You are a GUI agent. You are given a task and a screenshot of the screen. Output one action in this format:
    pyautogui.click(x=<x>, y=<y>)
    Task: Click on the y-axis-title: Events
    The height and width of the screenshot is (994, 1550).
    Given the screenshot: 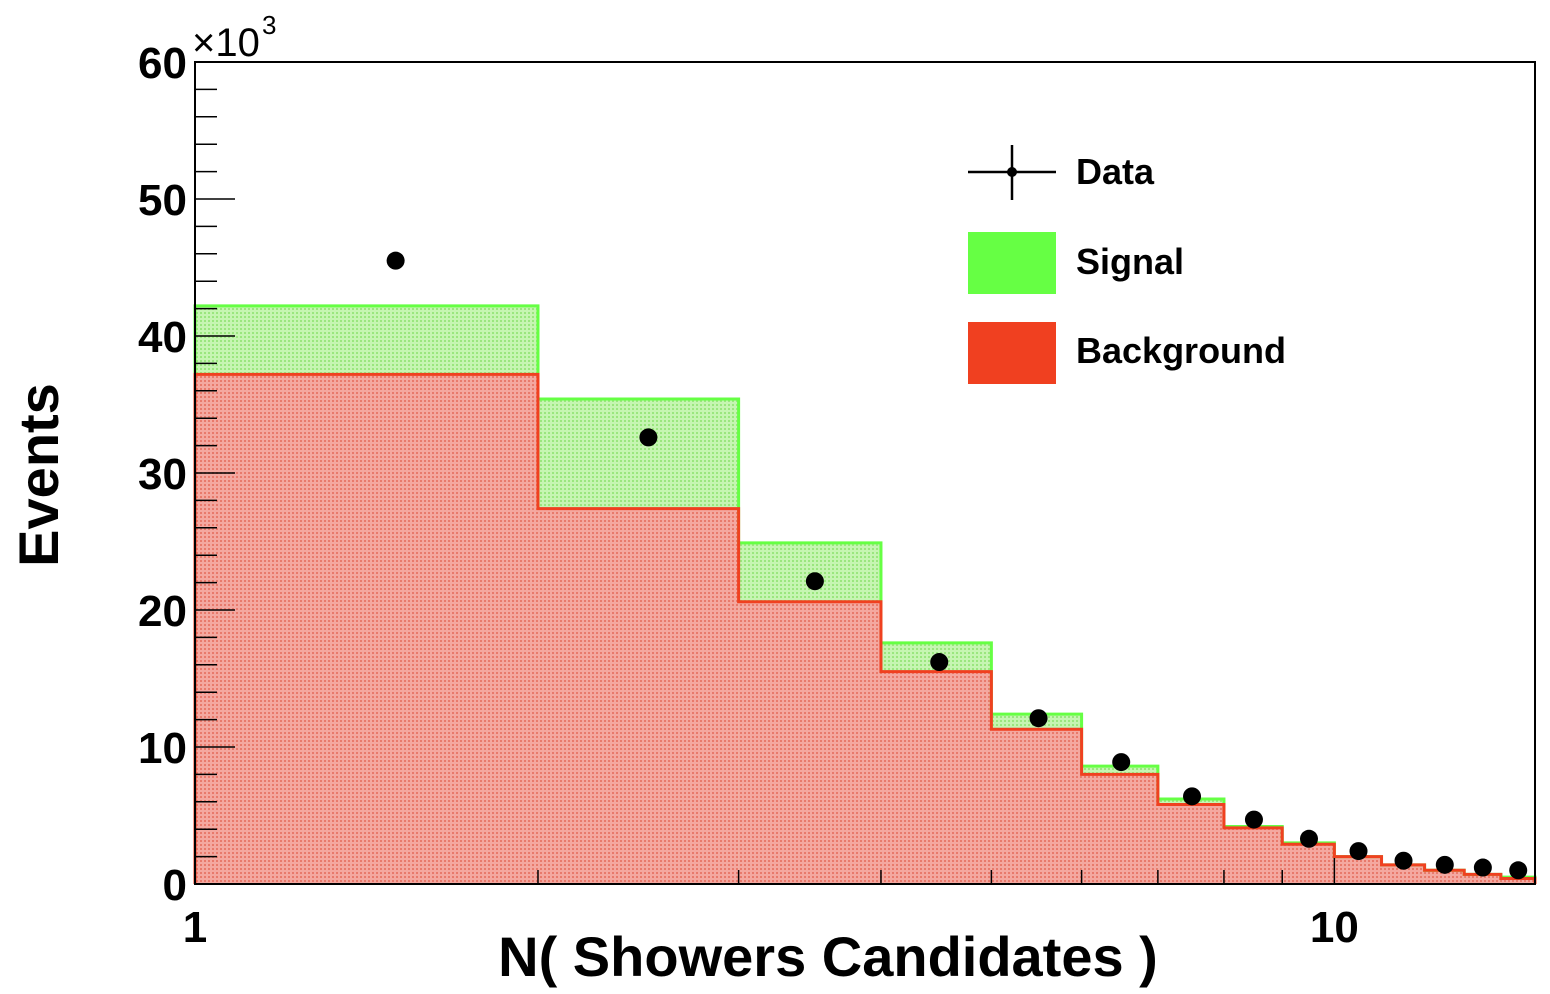 What is the action you would take?
    pyautogui.click(x=38, y=475)
    